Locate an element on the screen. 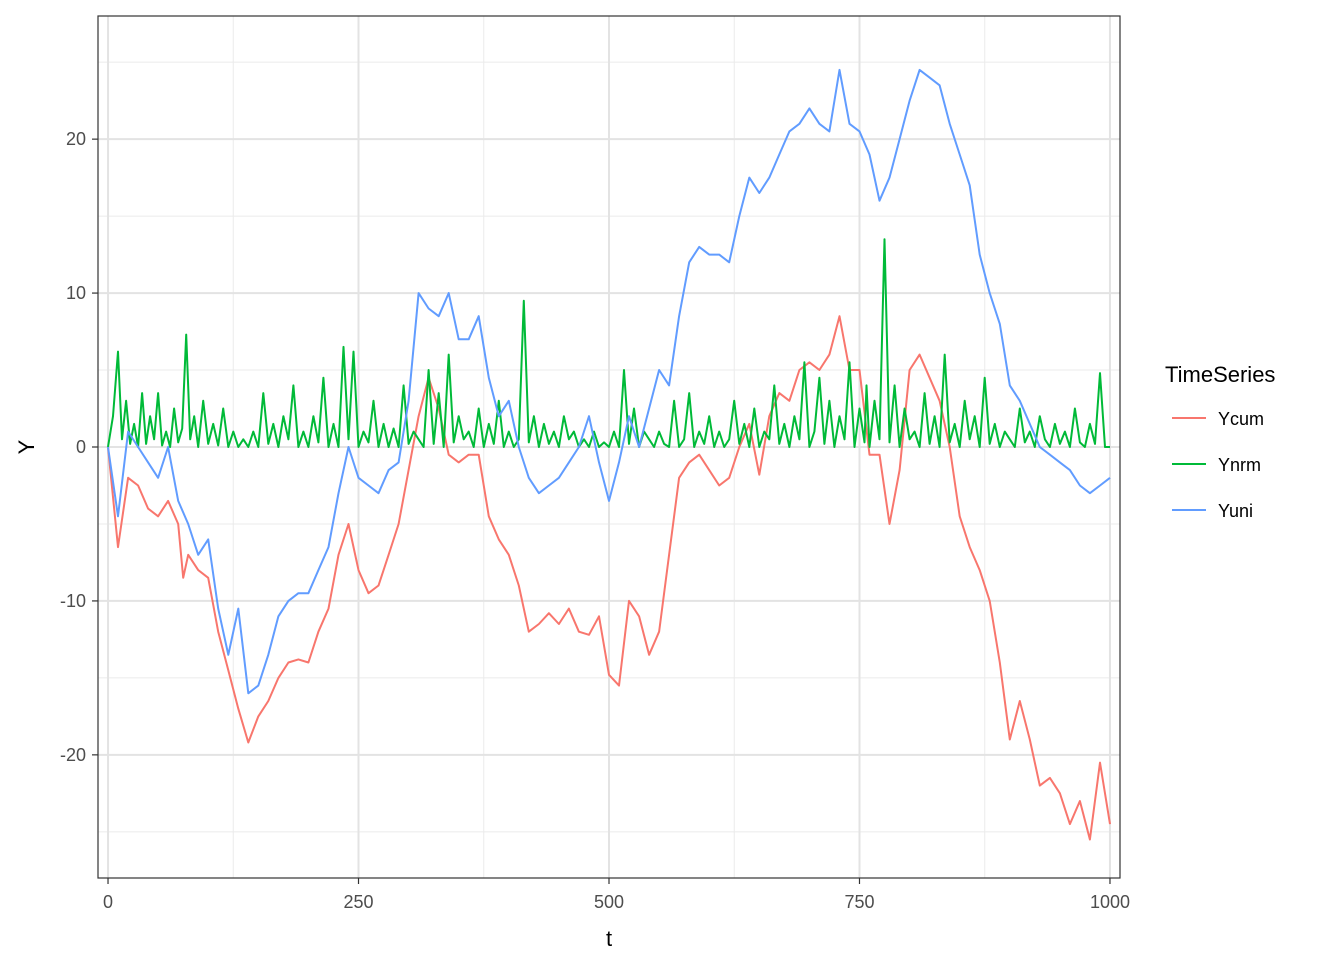  x-tick-label: 250 is located at coordinates (358, 902).